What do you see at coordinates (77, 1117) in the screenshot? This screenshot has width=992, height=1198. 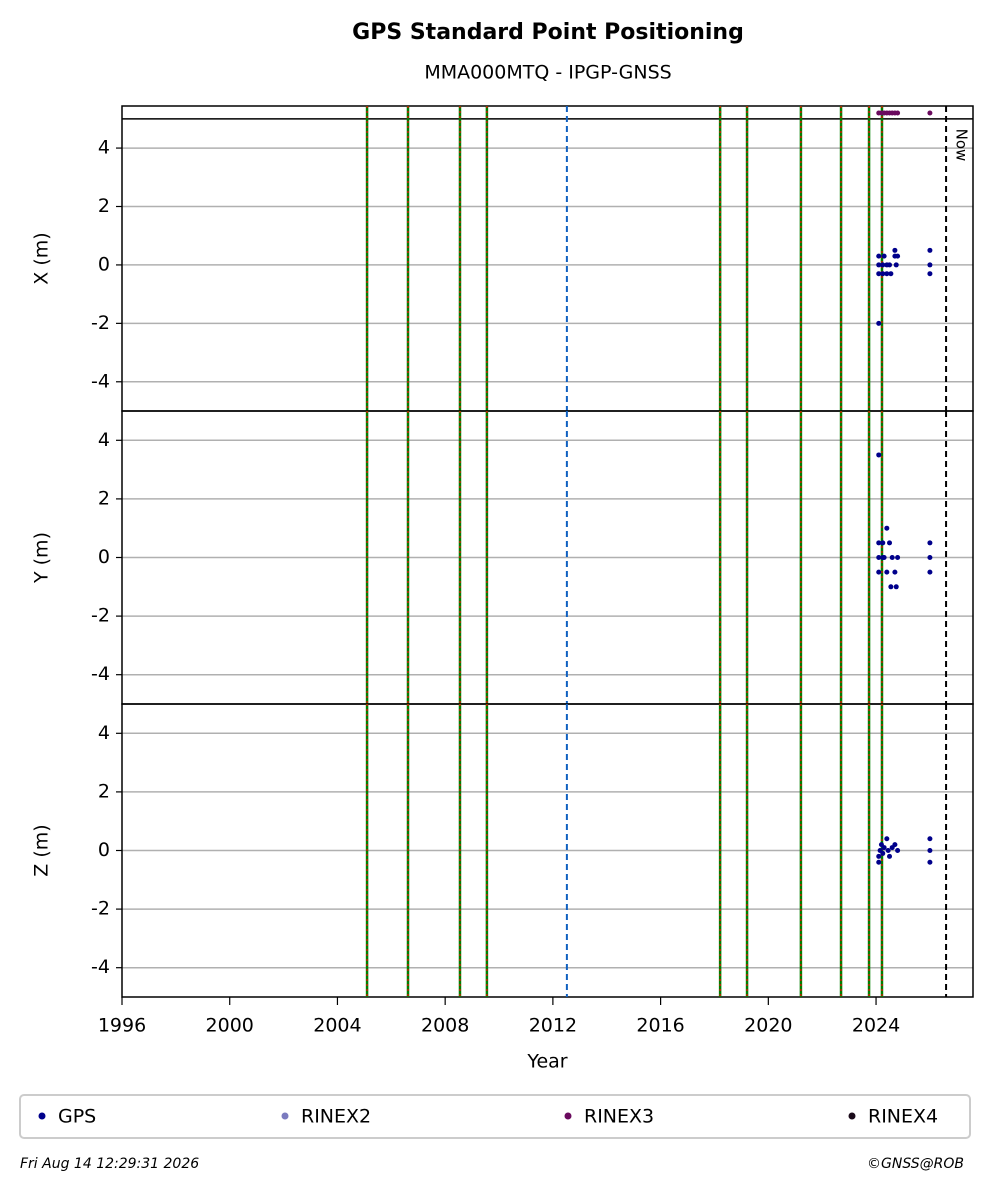 I see `legend-label: GPS` at bounding box center [77, 1117].